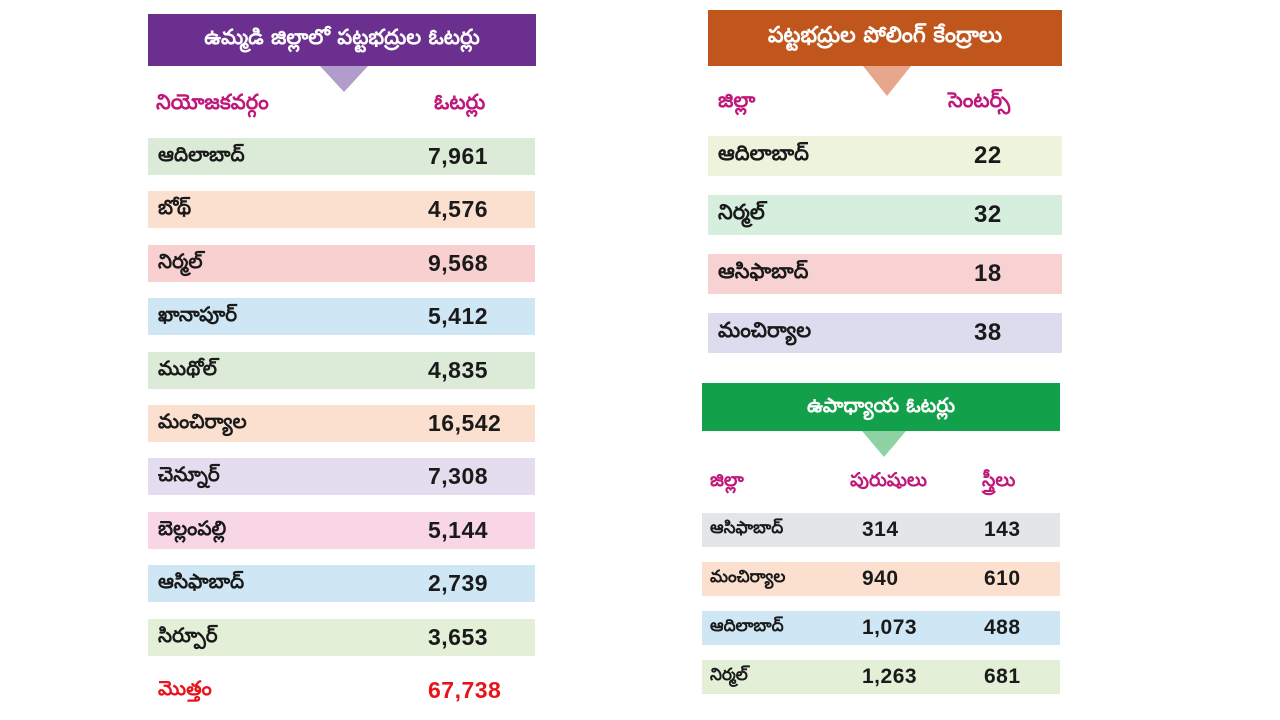 This screenshot has width=1280, height=720. What do you see at coordinates (201, 154) in the screenshot?
I see `constituency-name: ఆదిలాబాద్` at bounding box center [201, 154].